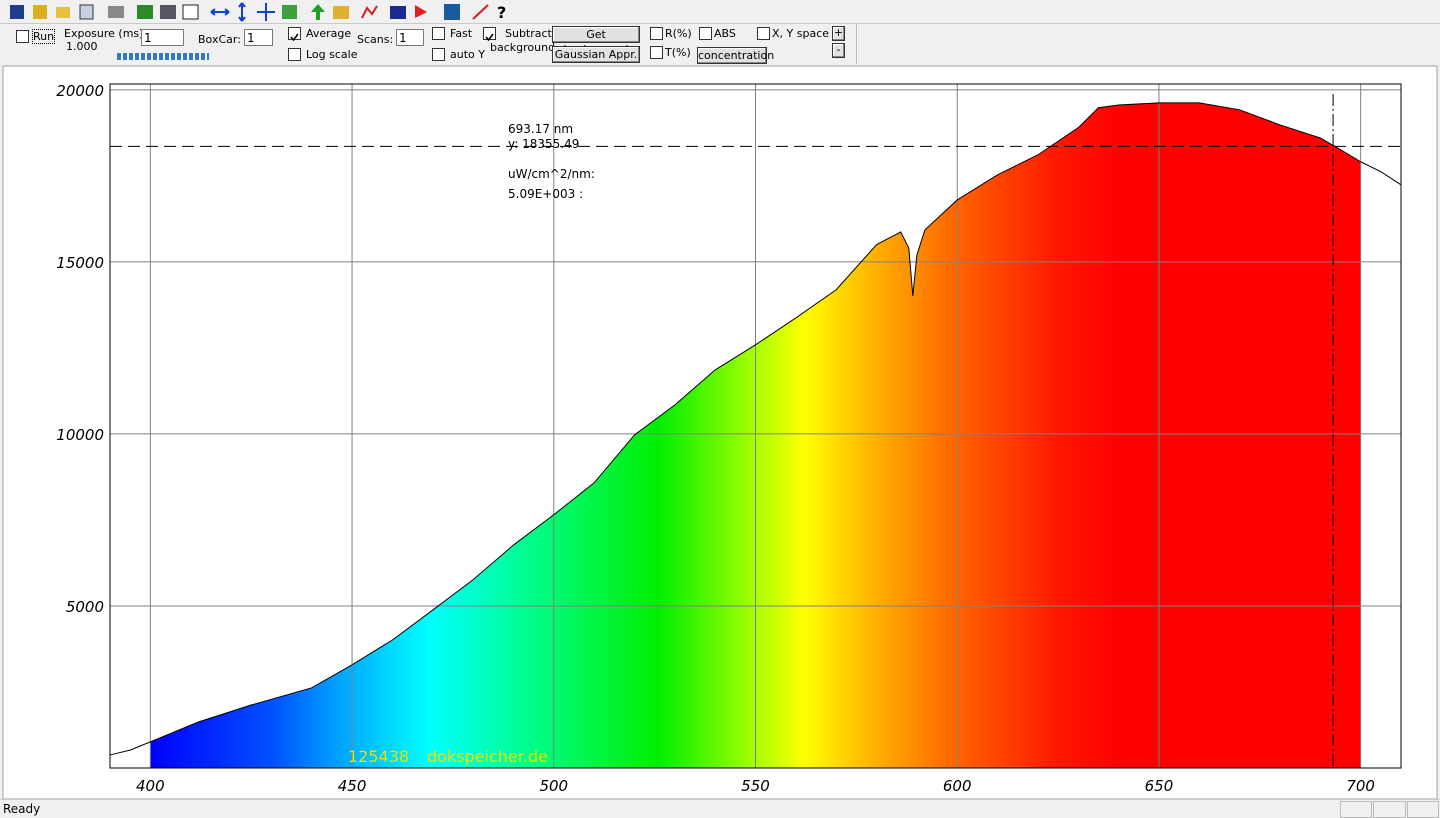 The height and width of the screenshot is (818, 1440). What do you see at coordinates (332, 54) in the screenshot?
I see `log-scale-label: Log scale` at bounding box center [332, 54].